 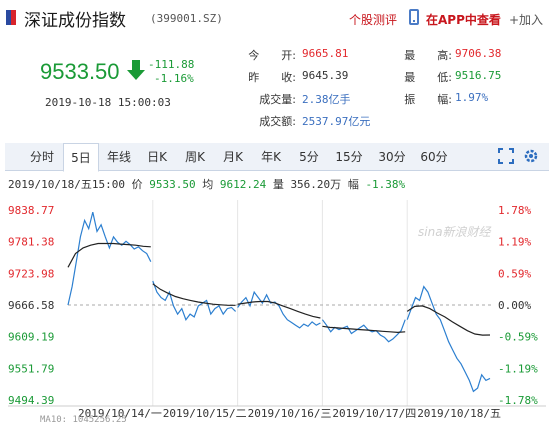 I want to click on tab-月K: 月K, so click(x=233, y=157).